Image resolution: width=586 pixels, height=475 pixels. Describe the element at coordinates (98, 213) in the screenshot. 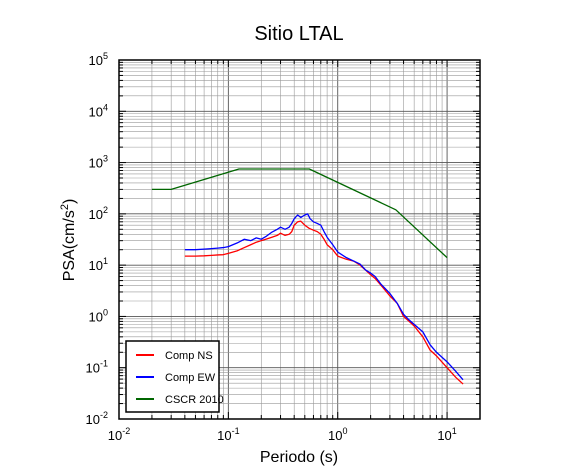

I see `y-tick-label: 10²` at that location.